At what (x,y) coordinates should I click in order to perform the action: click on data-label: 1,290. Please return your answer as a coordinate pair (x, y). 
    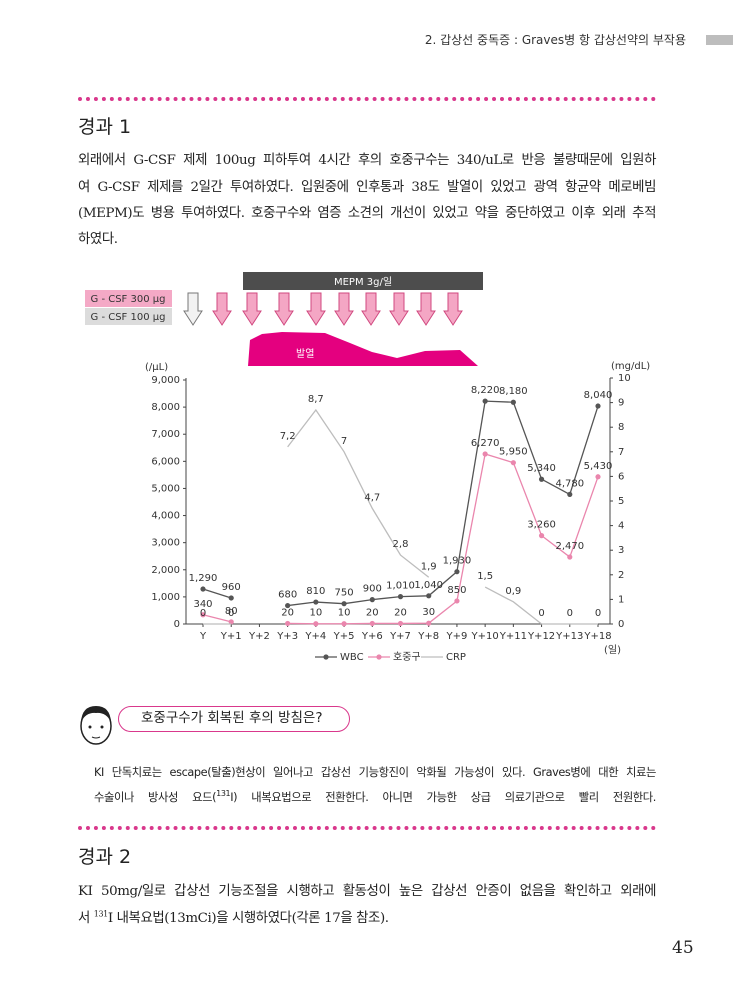
    Looking at the image, I should click on (203, 578).